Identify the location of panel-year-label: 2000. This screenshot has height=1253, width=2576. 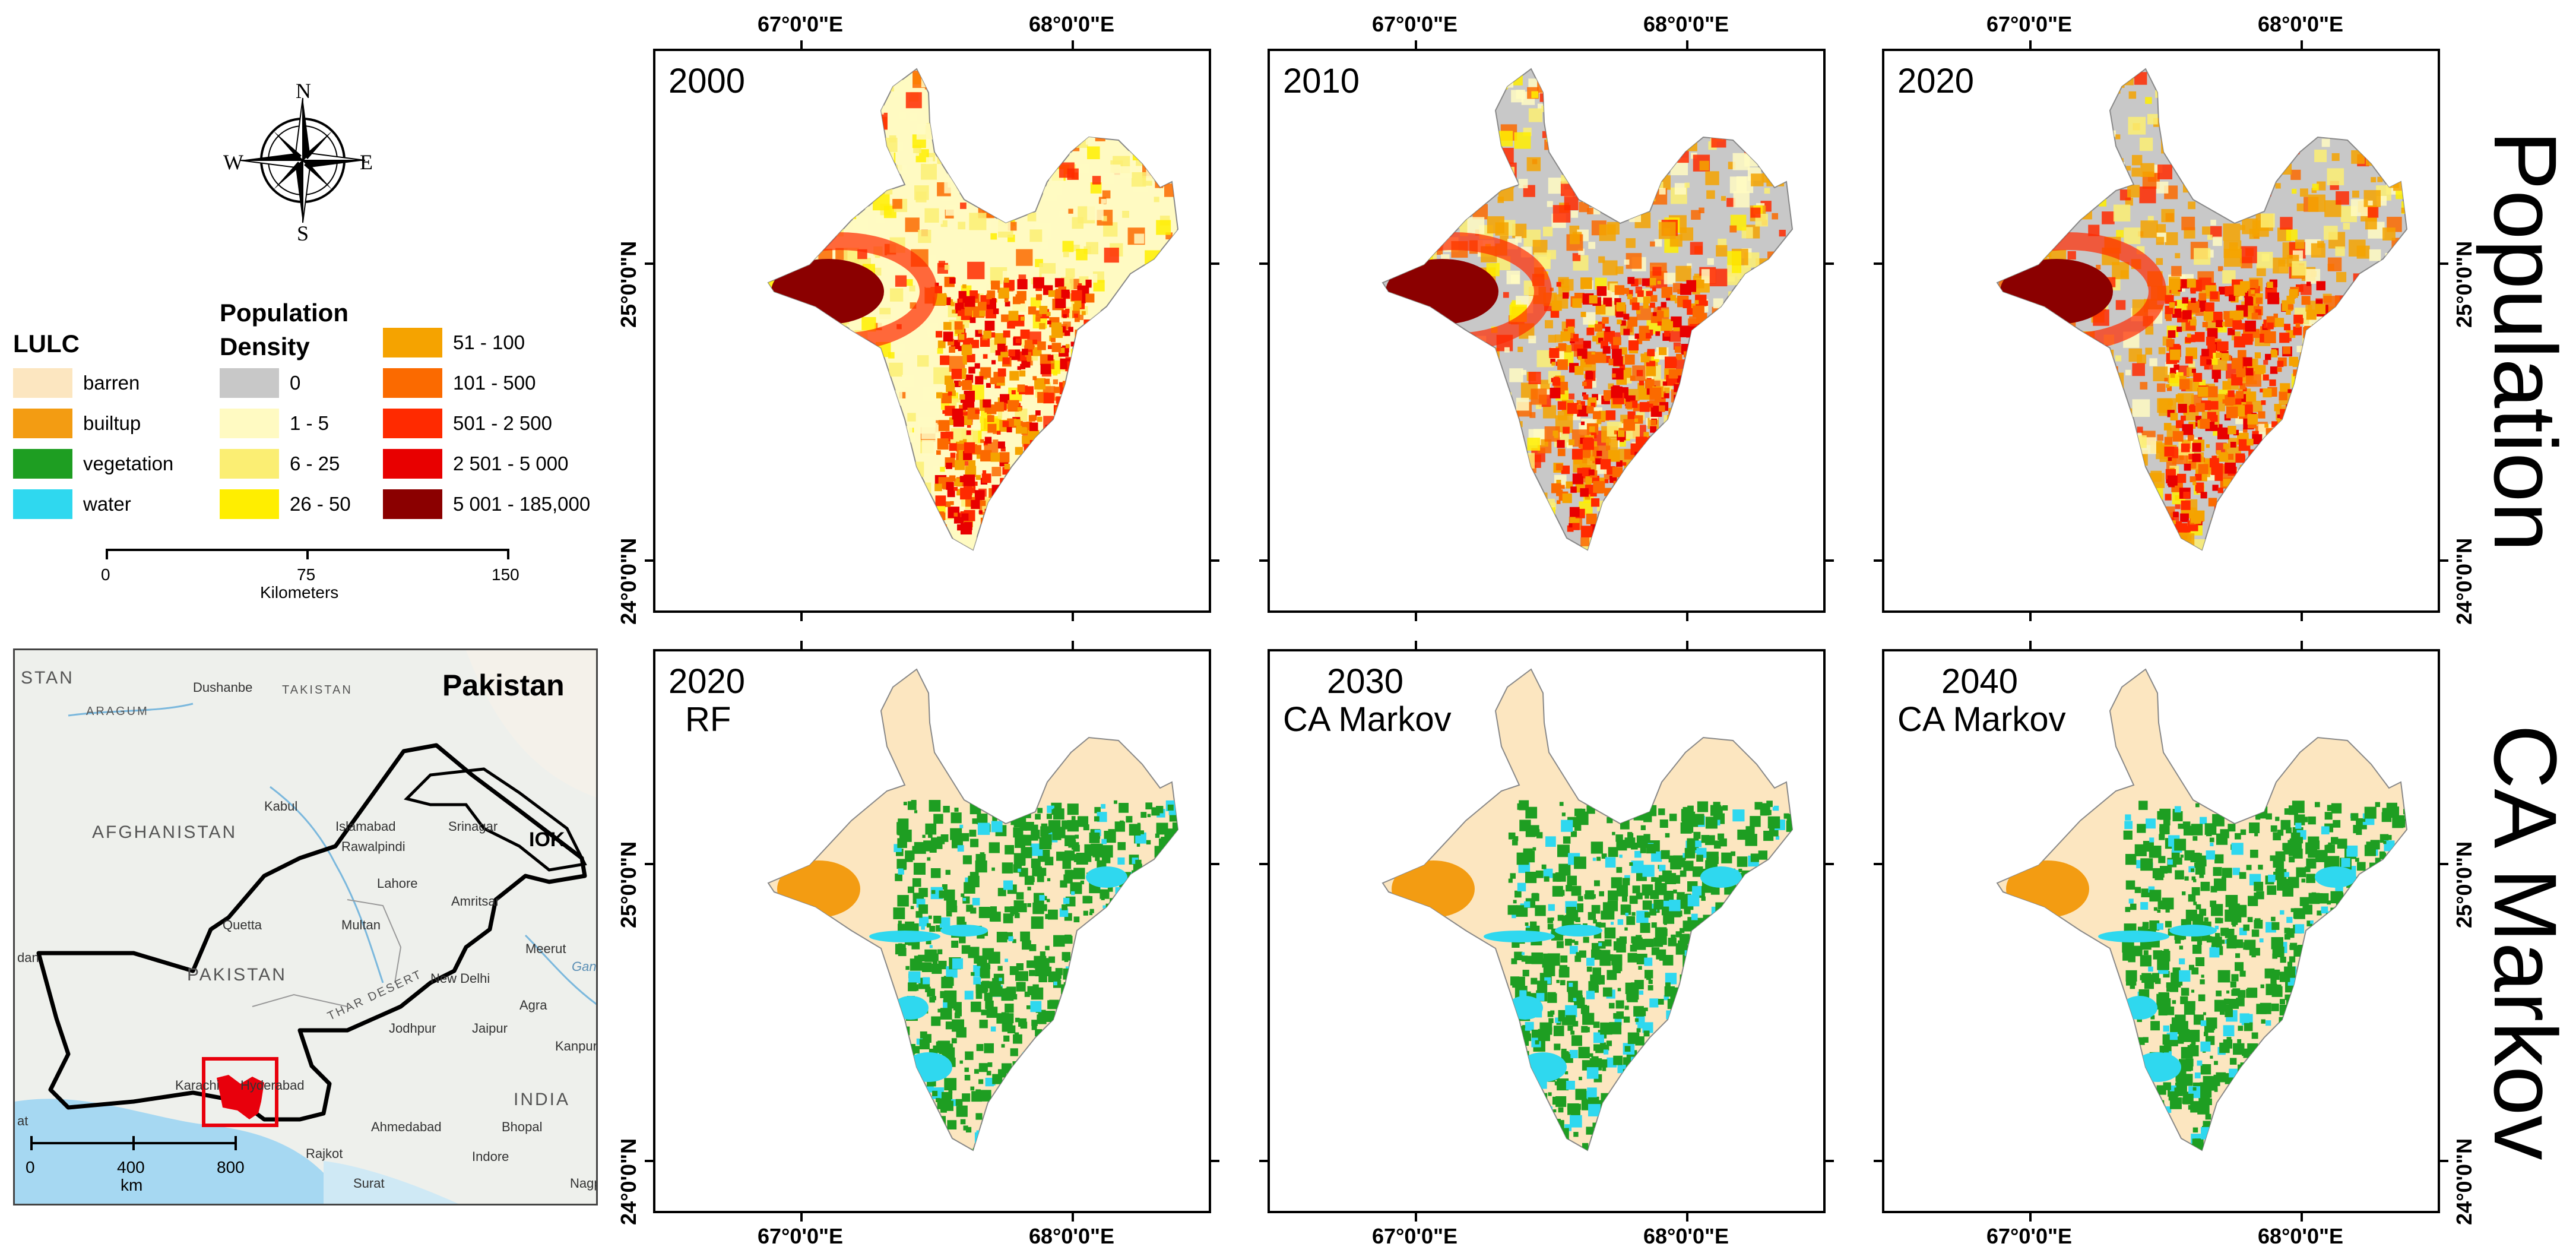
(707, 81).